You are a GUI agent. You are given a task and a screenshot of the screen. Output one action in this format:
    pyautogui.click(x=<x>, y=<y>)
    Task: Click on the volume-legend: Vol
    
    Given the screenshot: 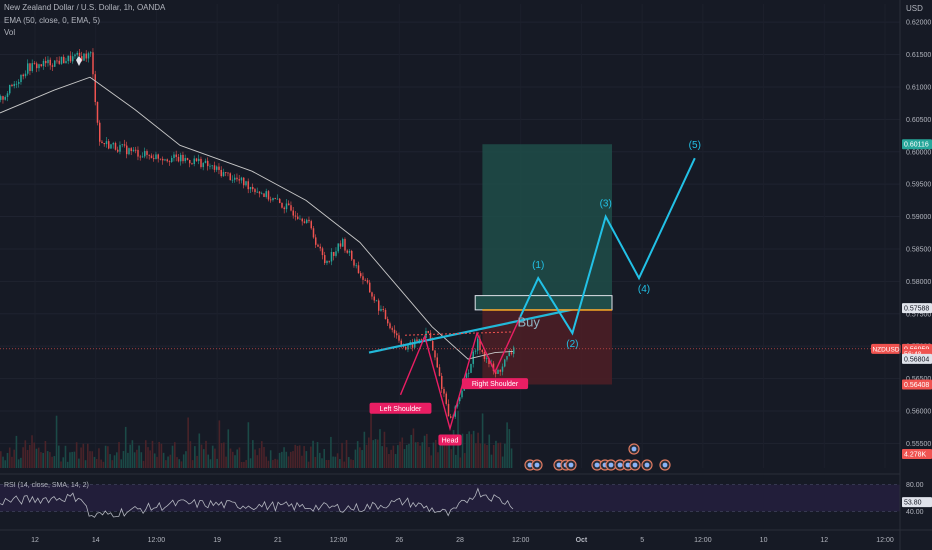 What is the action you would take?
    pyautogui.click(x=10, y=32)
    